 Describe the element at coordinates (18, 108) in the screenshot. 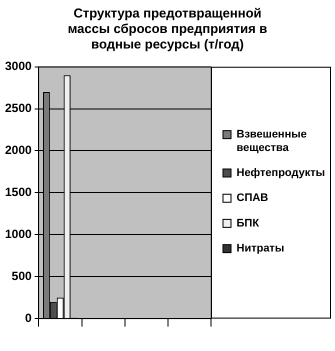

I see `y-tick-label: 2500` at that location.